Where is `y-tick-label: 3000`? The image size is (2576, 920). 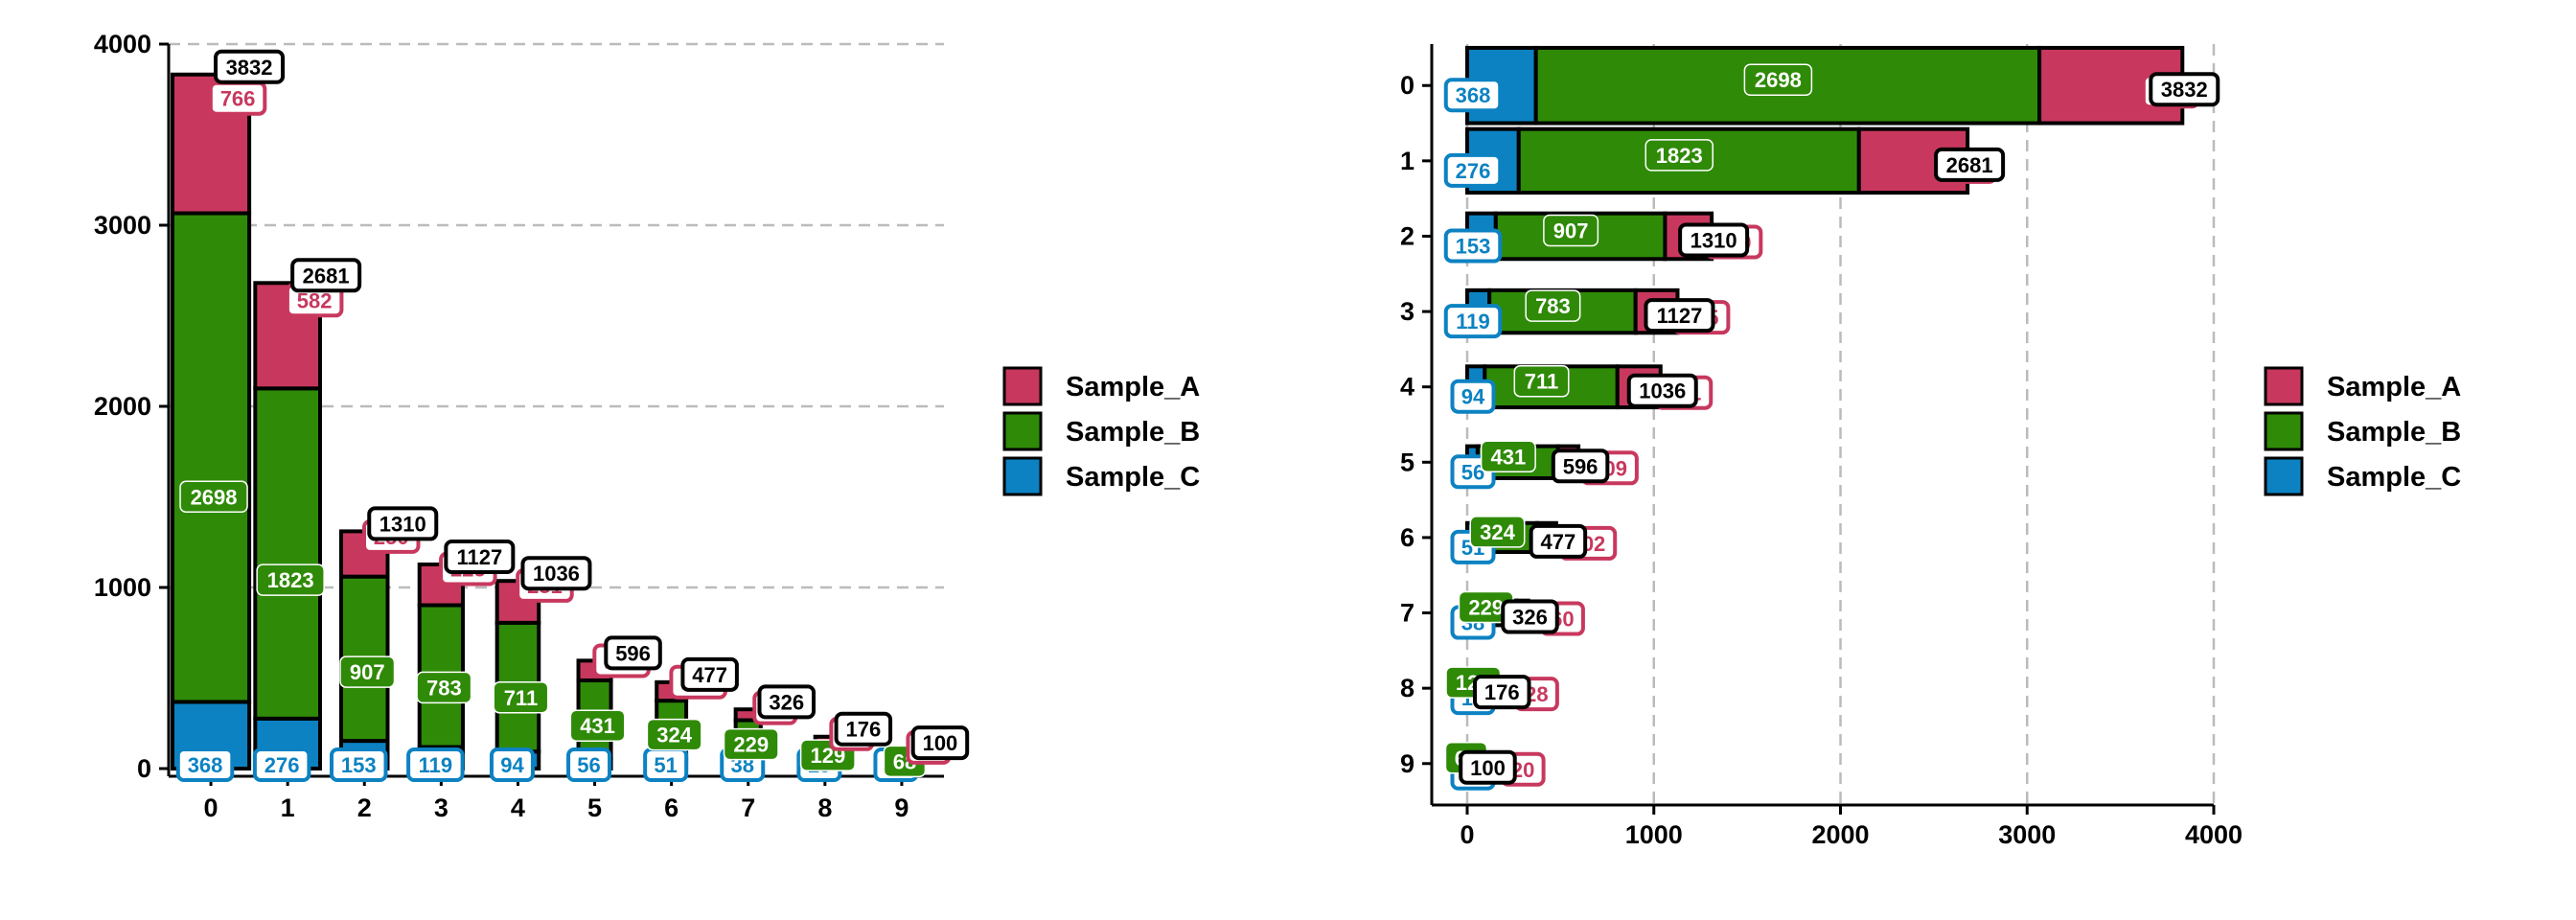 y-tick-label: 3000 is located at coordinates (122, 225).